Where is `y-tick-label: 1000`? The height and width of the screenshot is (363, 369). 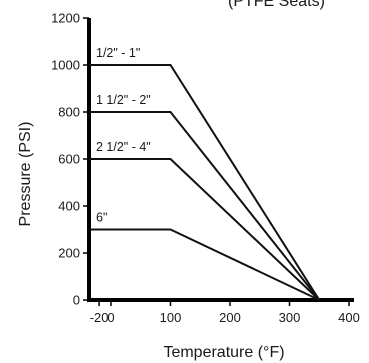
y-tick-label: 1000 is located at coordinates (65, 65).